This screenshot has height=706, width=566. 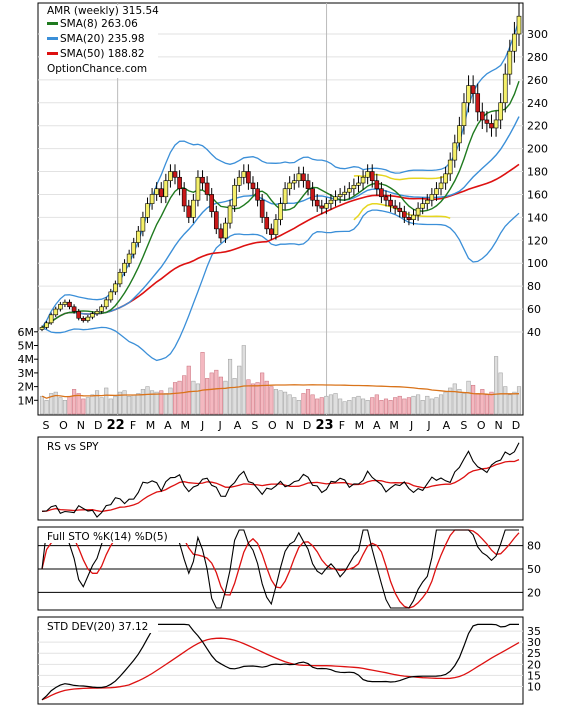 What do you see at coordinates (280, 480) in the screenshot?
I see `rs-line` at bounding box center [280, 480].